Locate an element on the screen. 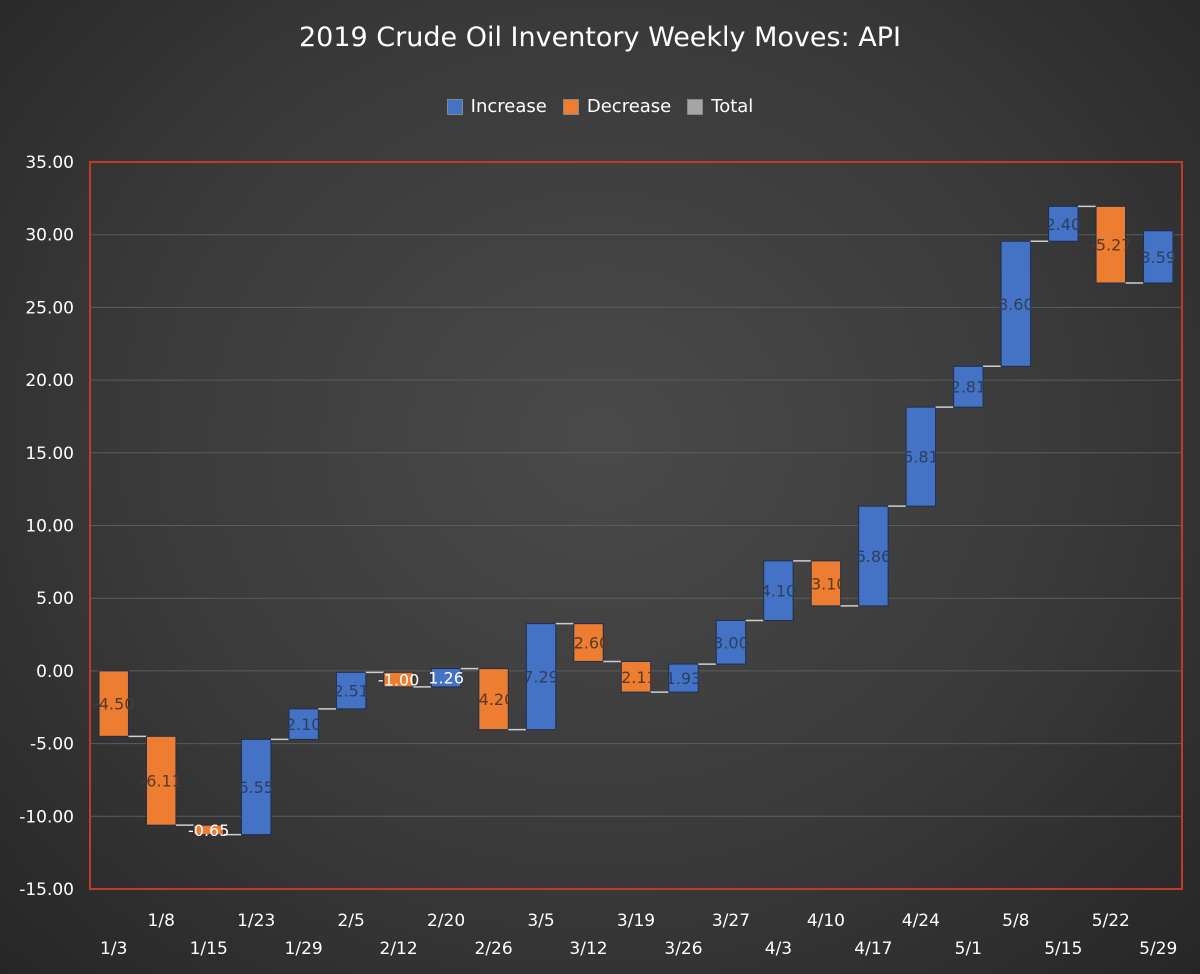 The height and width of the screenshot is (974, 1200). legend-swatch-decrease is located at coordinates (570, 106).